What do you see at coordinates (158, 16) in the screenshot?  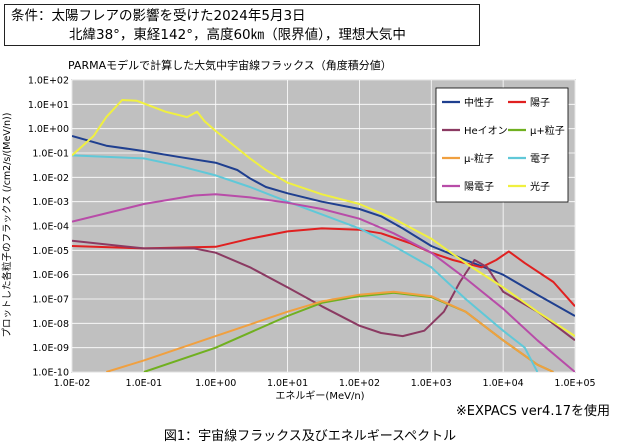 I see `conditions-line-1: 条件：太陽フレアの影響を受けた2024年5月3日` at bounding box center [158, 16].